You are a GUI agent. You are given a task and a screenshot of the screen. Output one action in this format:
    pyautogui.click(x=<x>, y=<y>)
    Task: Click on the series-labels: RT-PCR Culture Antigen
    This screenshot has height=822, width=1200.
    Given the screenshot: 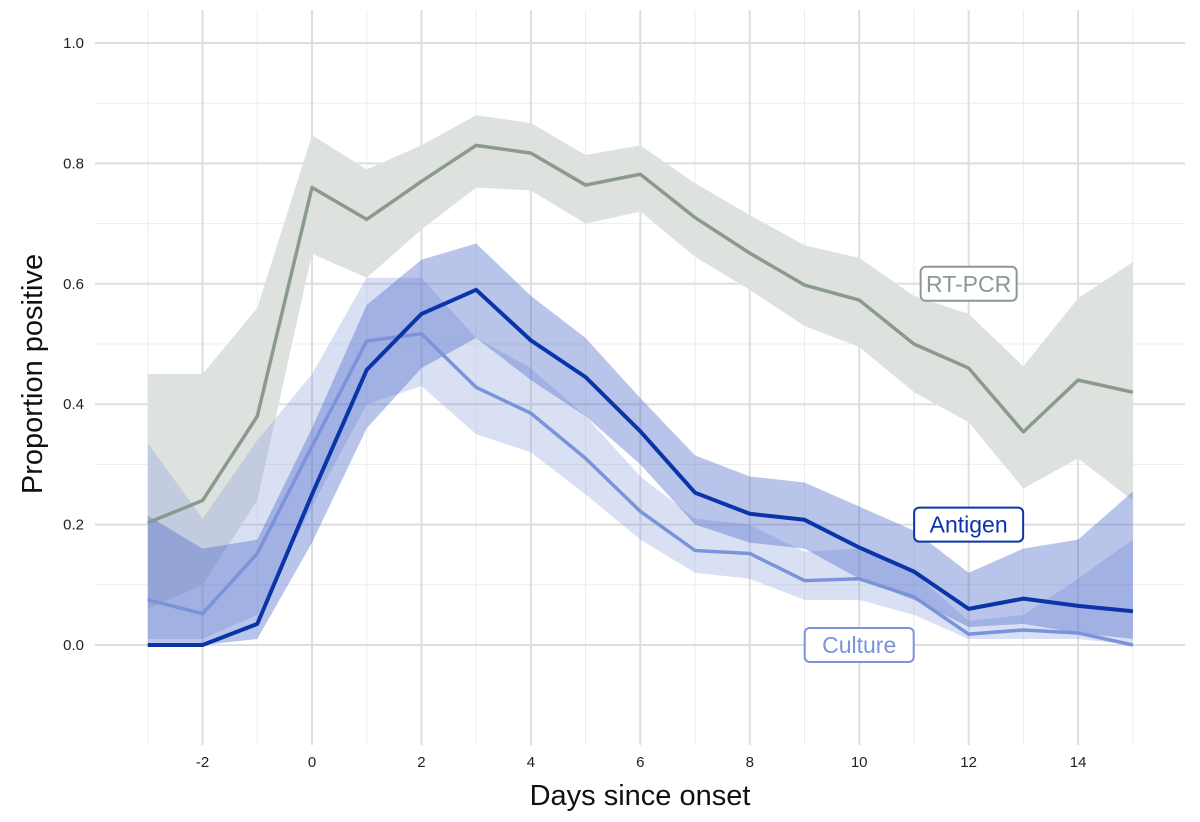 What is the action you would take?
    pyautogui.click(x=914, y=464)
    